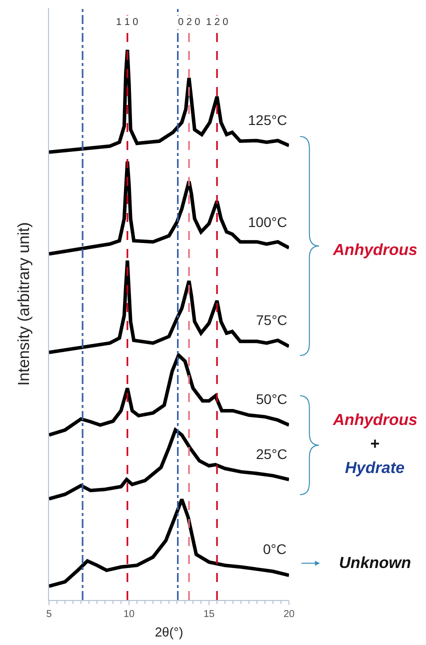 The image size is (426, 645). I want to click on series-label: 25°C, so click(272, 454).